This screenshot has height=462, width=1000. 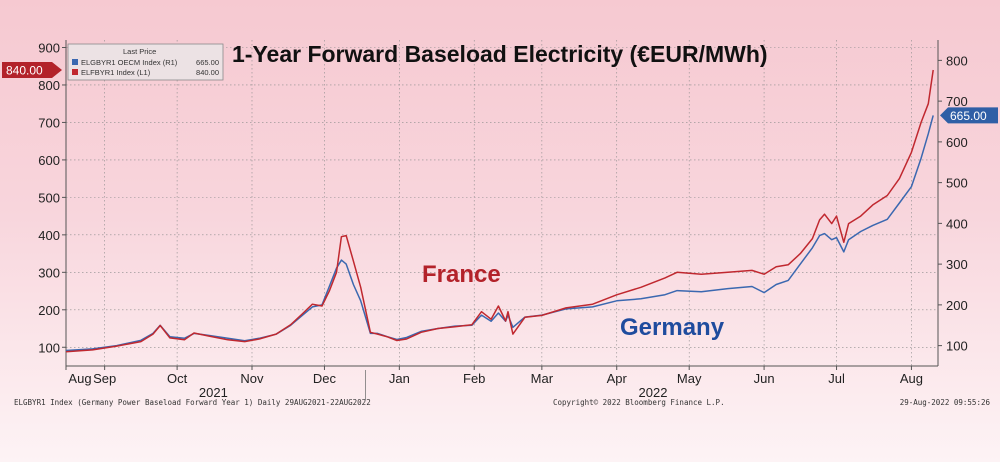 I want to click on left-y-tick-labels: 100 200 300 400 500 600 700 800 900, so click(x=52, y=197).